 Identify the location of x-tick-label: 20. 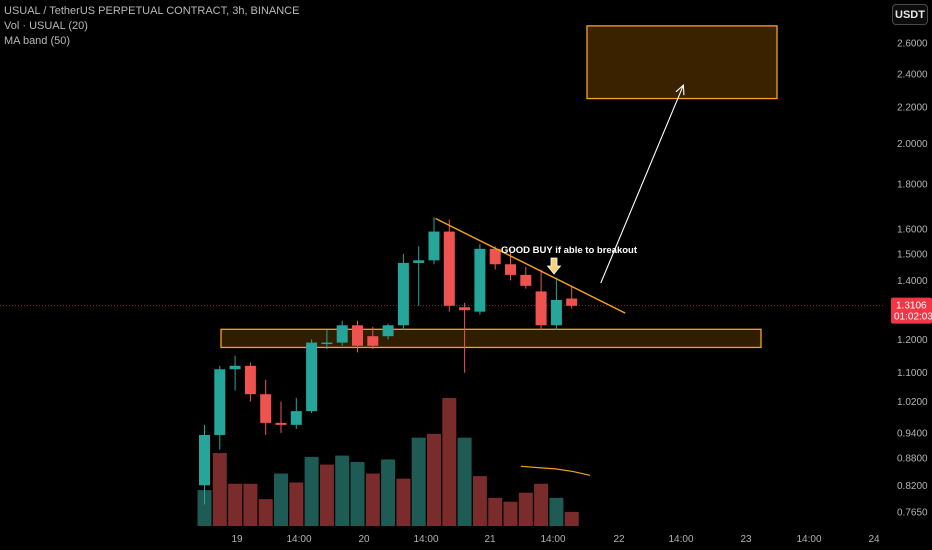
(364, 539).